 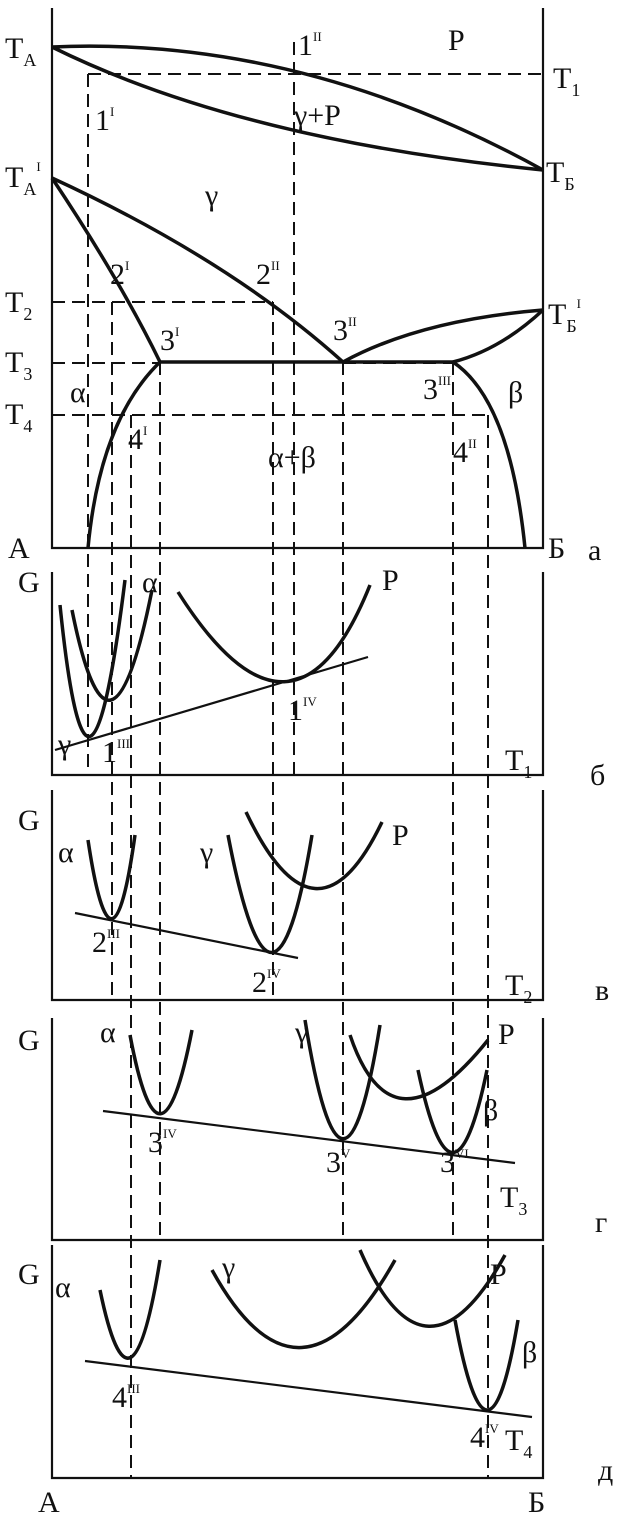 What do you see at coordinates (297, 1130) in the screenshot?
I see `panel-d-frame` at bounding box center [297, 1130].